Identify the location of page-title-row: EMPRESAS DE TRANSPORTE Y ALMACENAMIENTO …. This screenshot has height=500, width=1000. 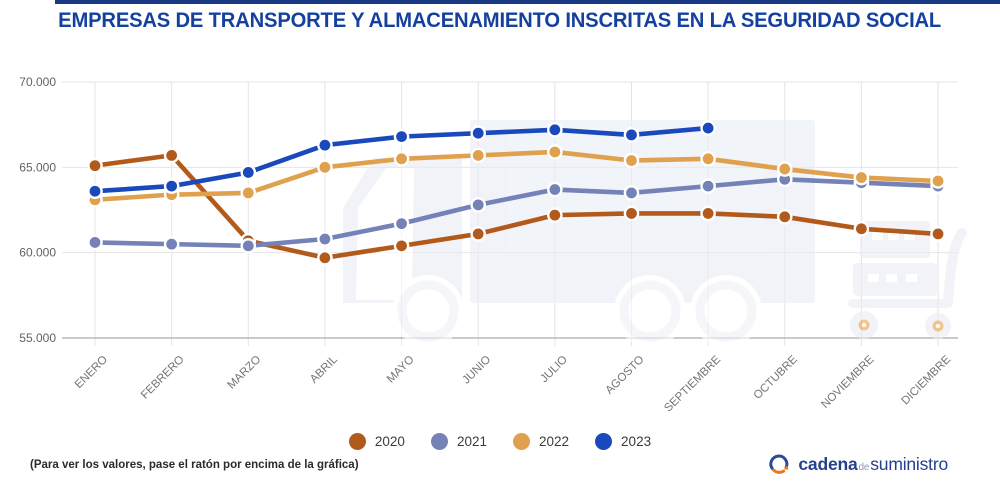
(500, 20).